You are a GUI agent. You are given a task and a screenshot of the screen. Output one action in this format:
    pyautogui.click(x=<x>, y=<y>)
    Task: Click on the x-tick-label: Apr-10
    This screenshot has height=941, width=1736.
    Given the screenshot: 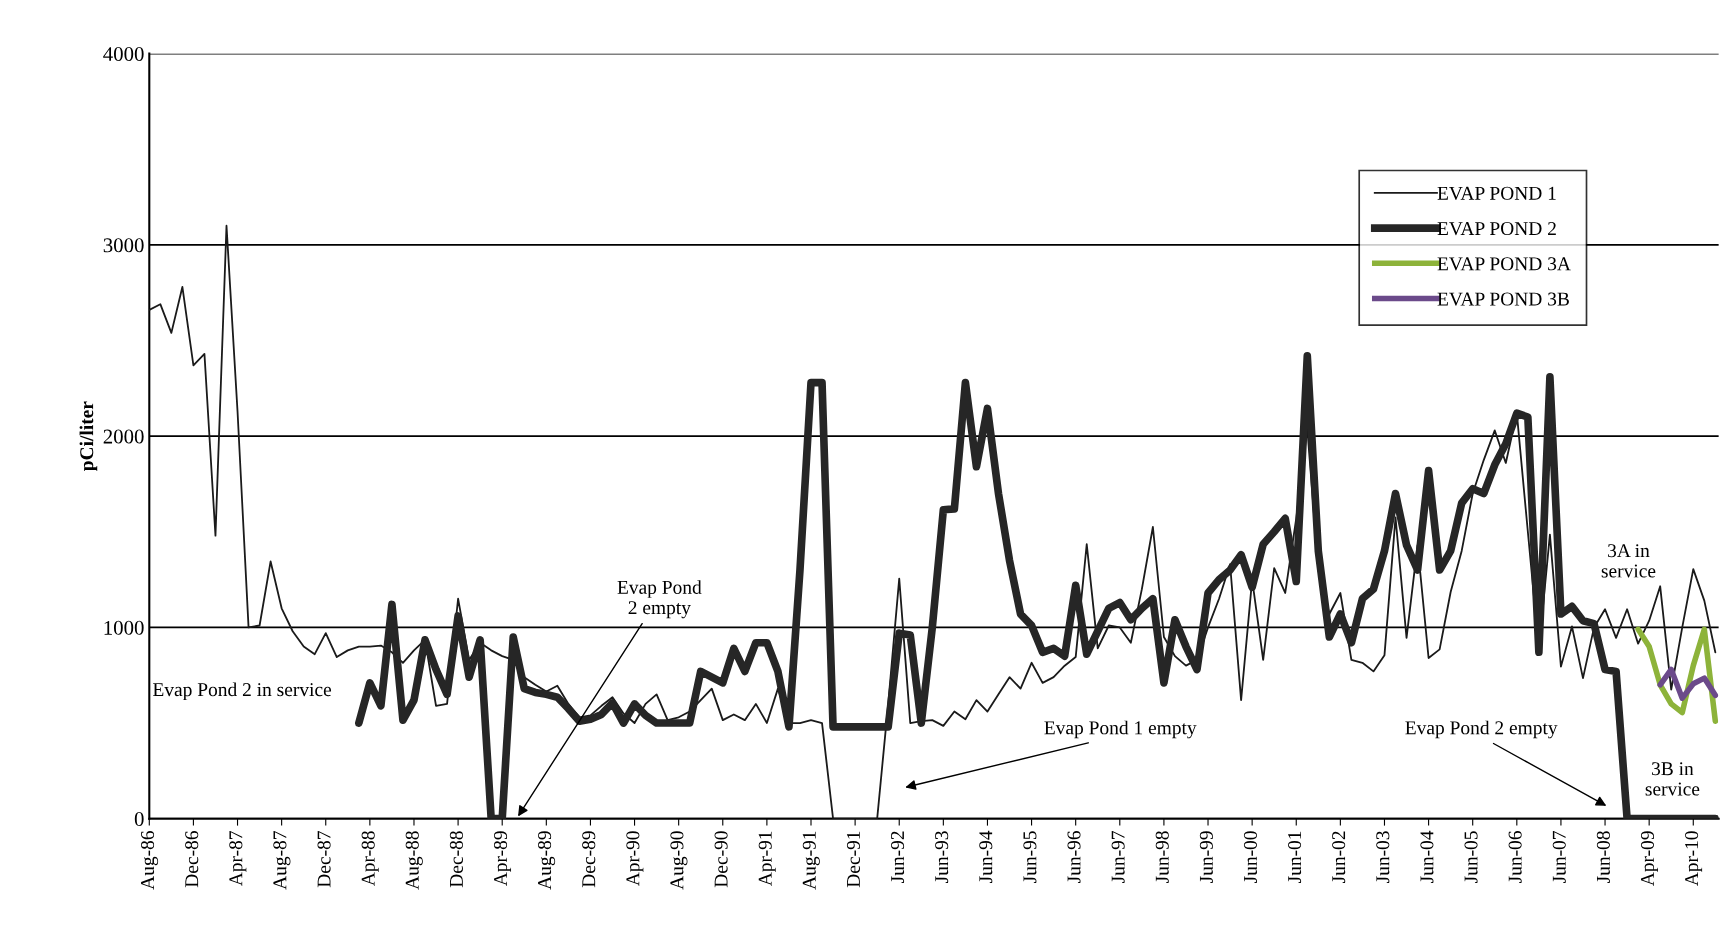 What is the action you would take?
    pyautogui.click(x=1694, y=859)
    